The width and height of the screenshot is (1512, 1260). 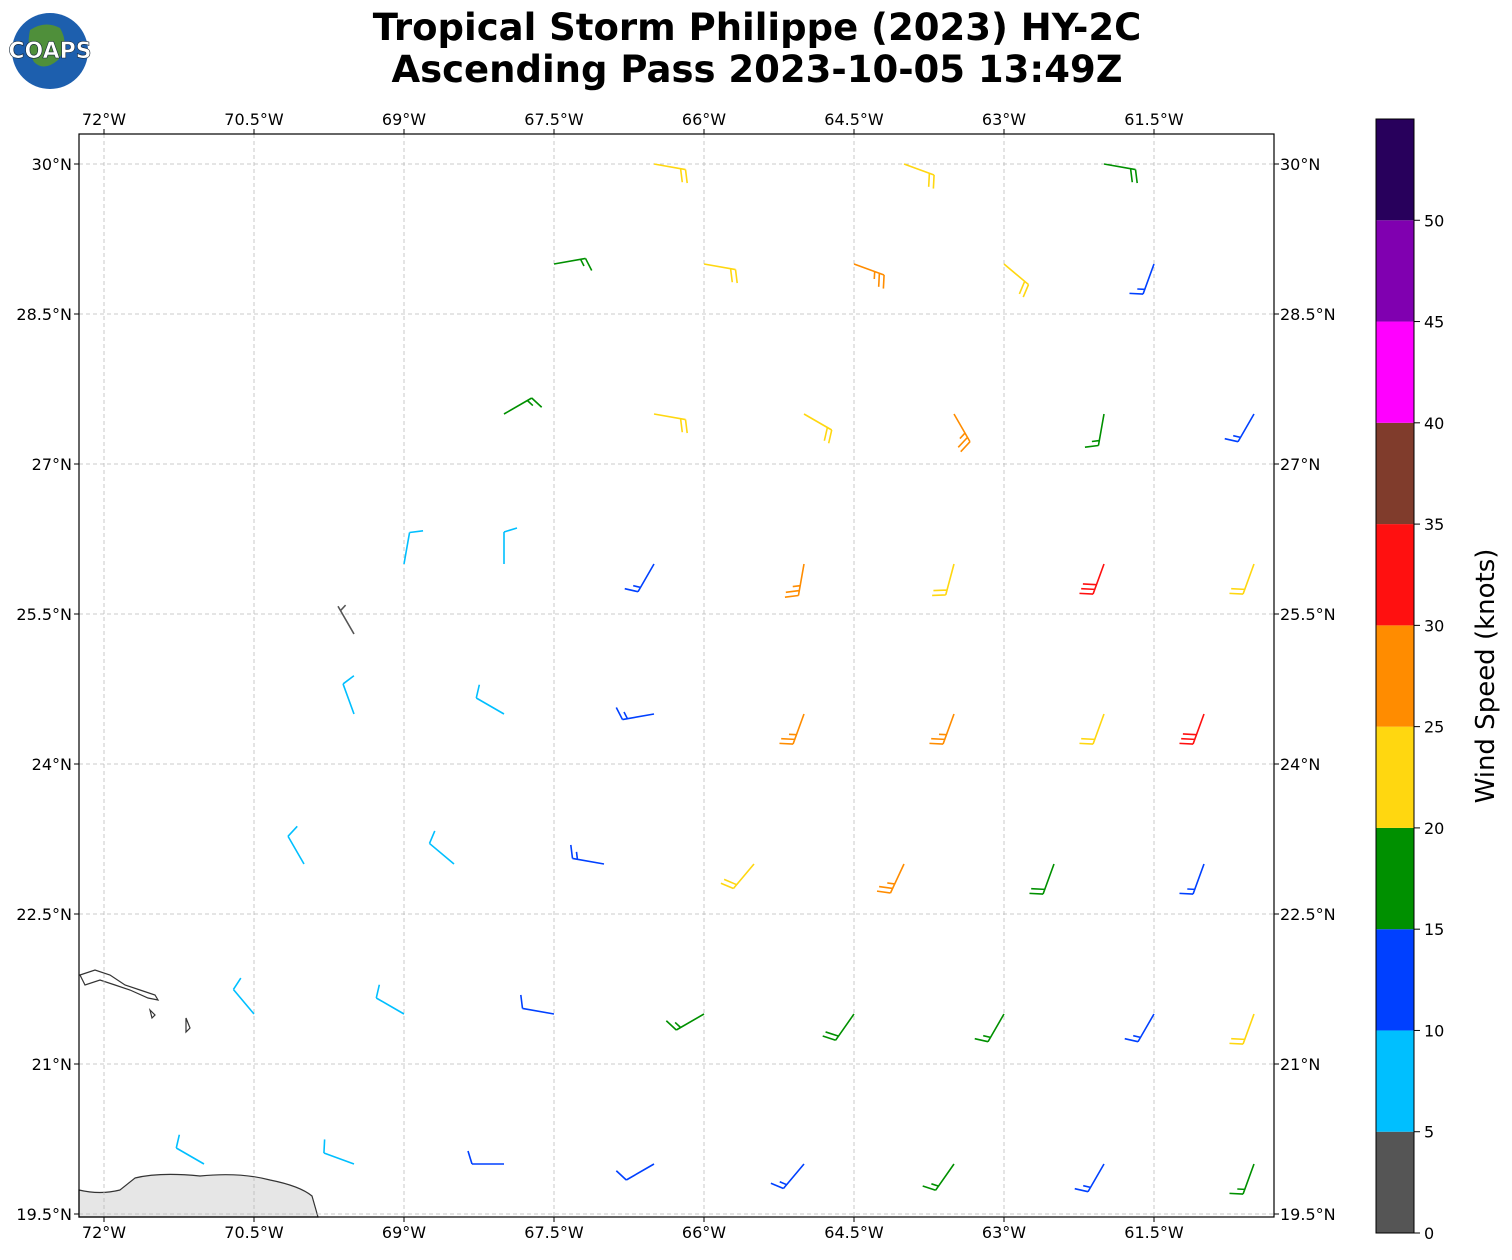 I want to click on logo: COAPS, so click(x=50, y=51).